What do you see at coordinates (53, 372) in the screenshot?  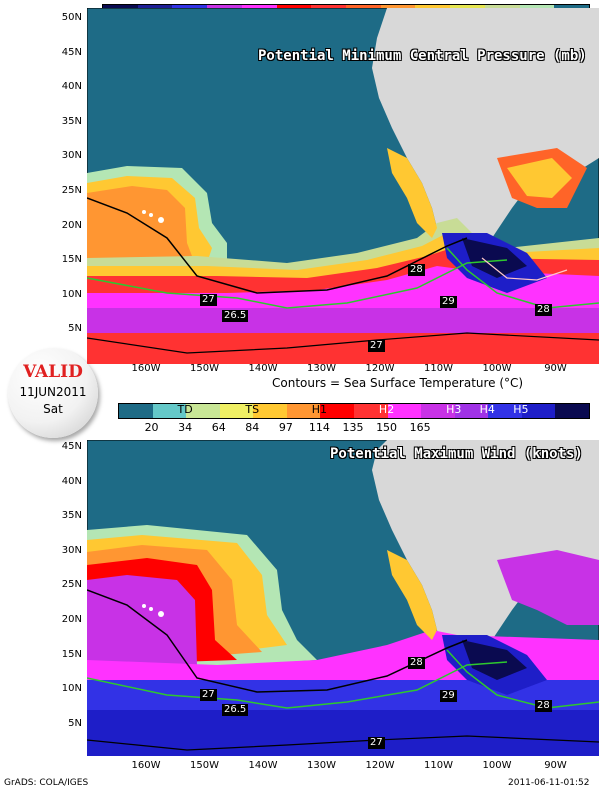 I see `valid-title: VALID` at bounding box center [53, 372].